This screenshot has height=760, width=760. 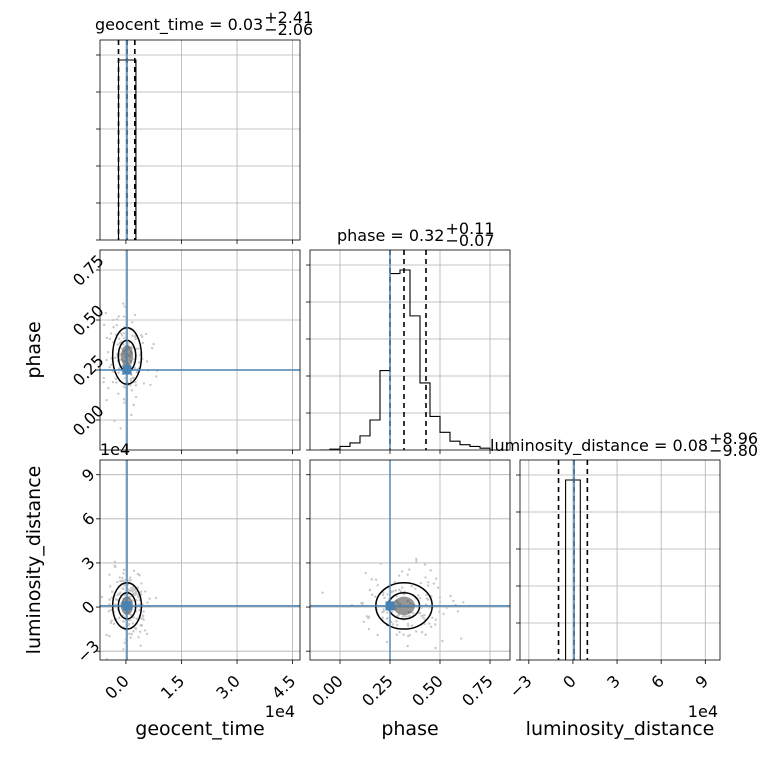 What do you see at coordinates (613, 580) in the screenshot?
I see `panel-luminosity_distance-vs-luminosity_distance: −3 0 3 6 9` at bounding box center [613, 580].